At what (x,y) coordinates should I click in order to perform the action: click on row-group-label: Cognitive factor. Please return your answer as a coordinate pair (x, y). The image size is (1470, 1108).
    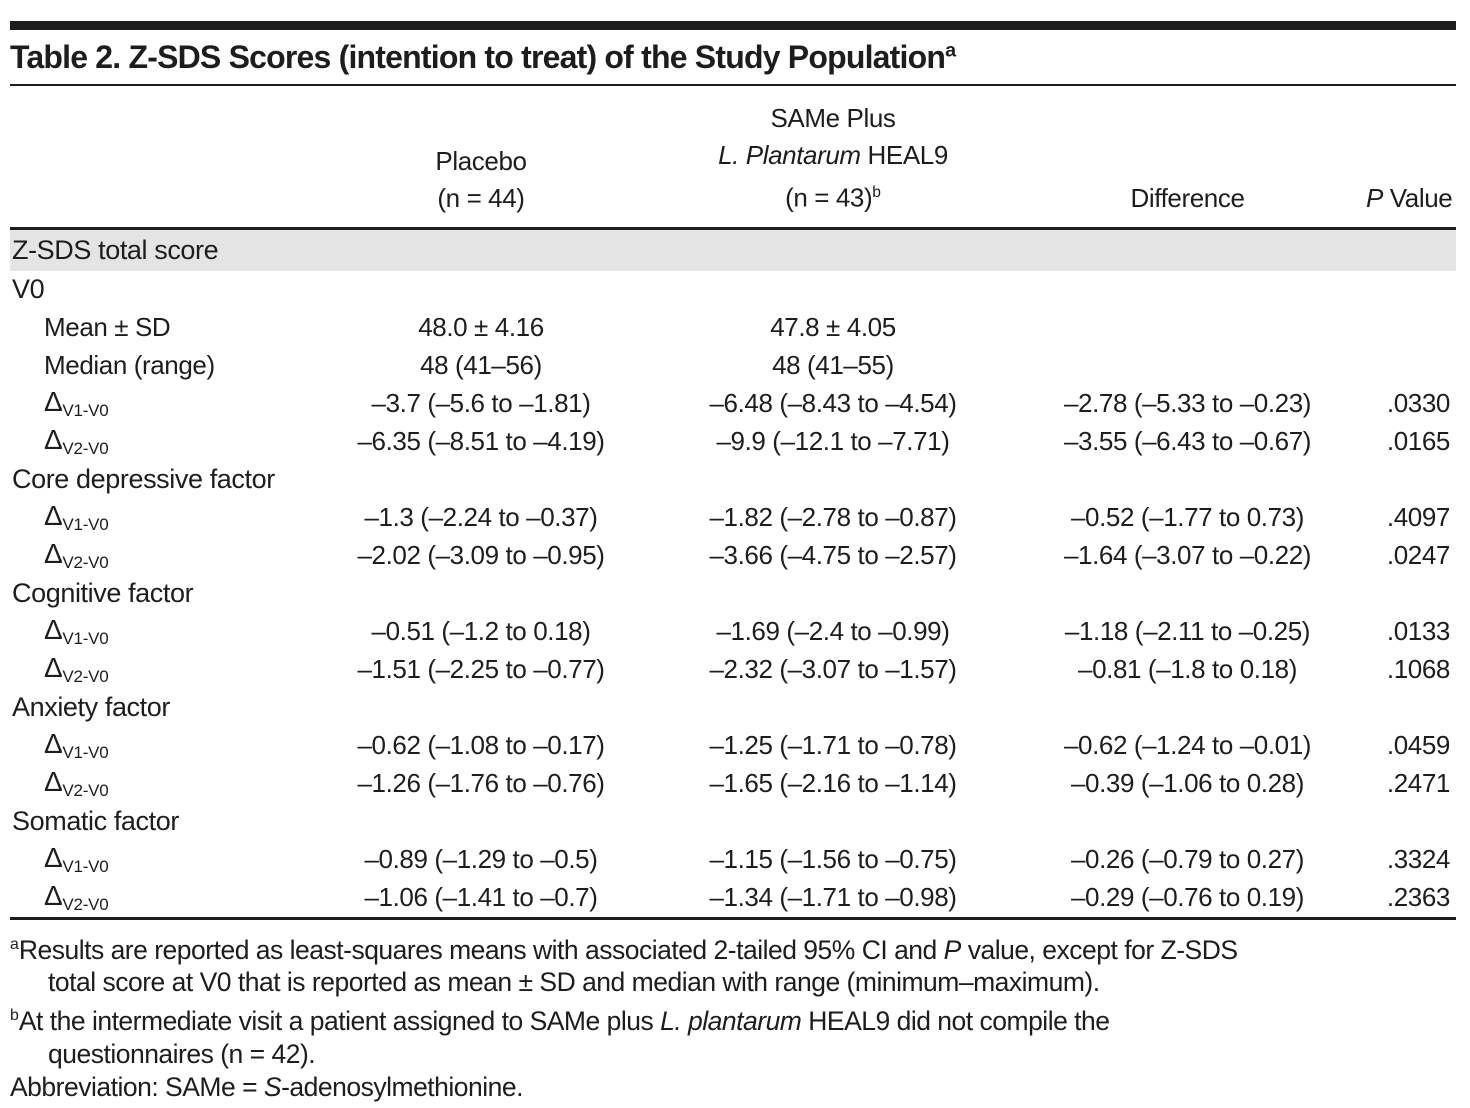
    Looking at the image, I should click on (103, 593).